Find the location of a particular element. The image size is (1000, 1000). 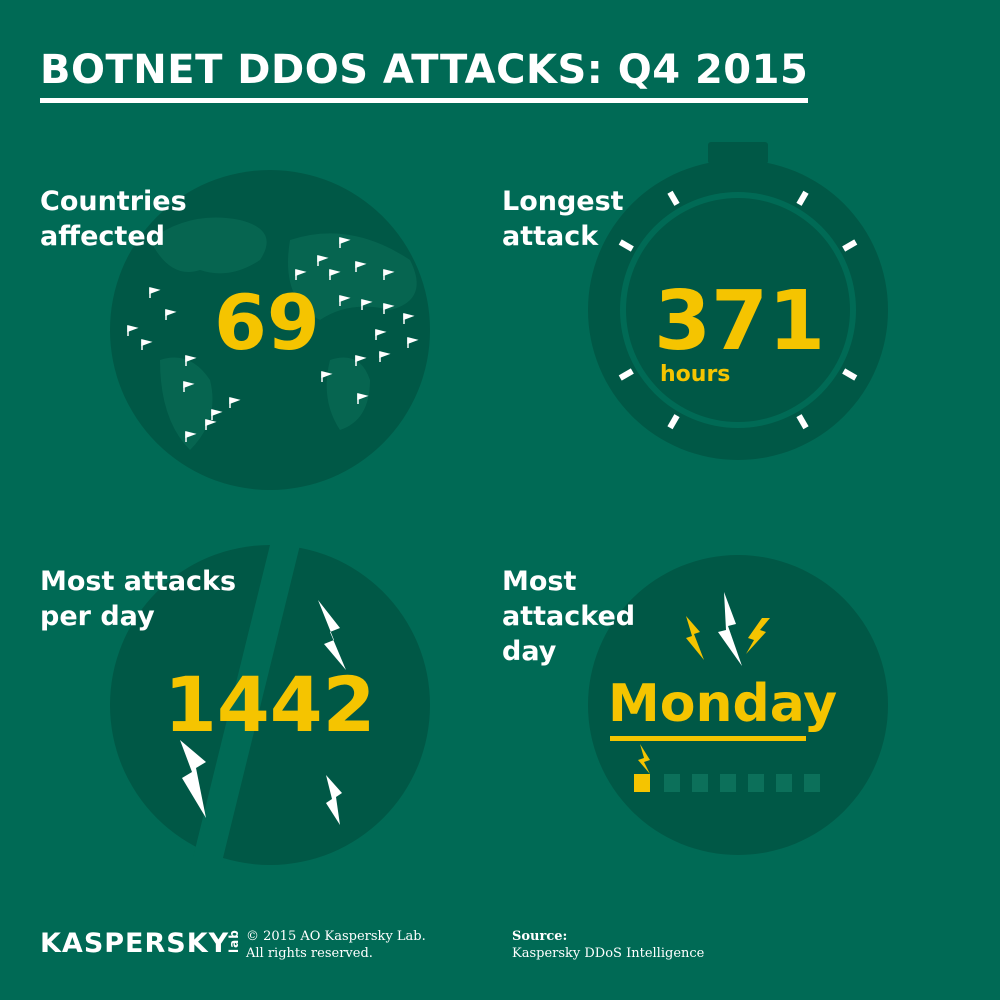

calendar-day-marker is located at coordinates (642, 783).